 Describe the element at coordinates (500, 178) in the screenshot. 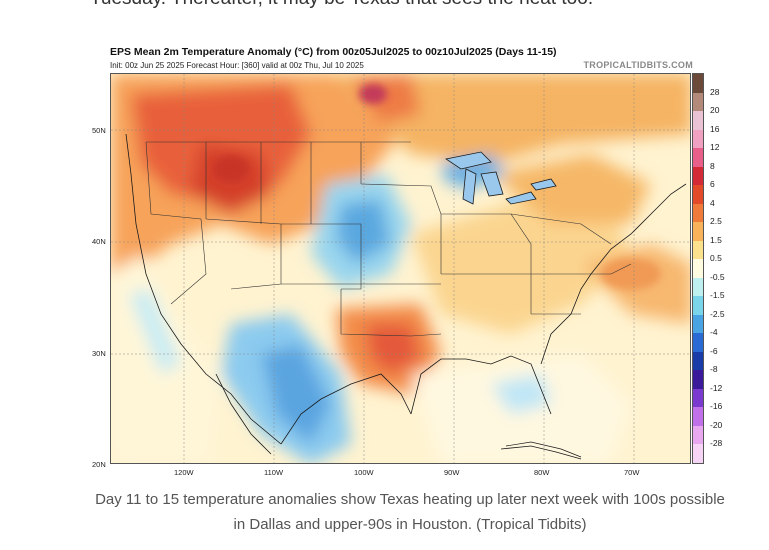

I see `great-lakes` at that location.